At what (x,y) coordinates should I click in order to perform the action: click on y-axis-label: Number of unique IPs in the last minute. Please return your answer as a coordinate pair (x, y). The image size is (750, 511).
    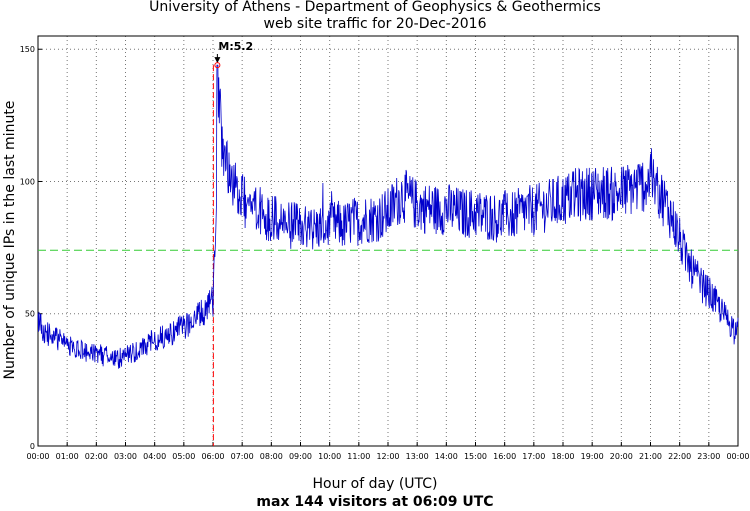
    Looking at the image, I should click on (10, 240).